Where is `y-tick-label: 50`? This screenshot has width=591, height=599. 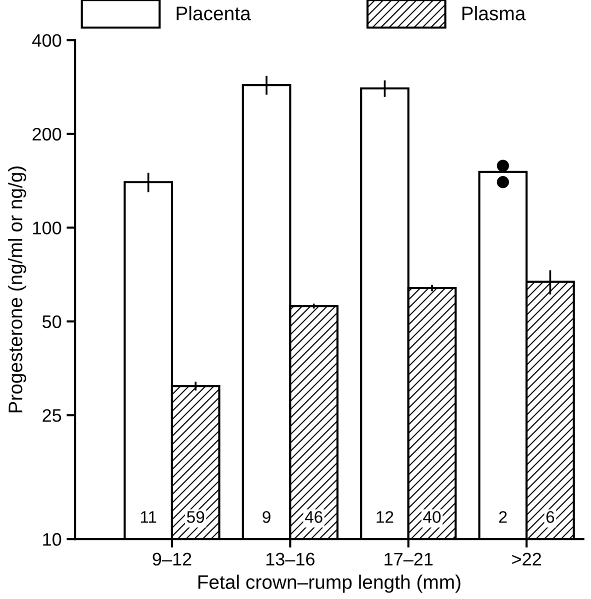
y-tick-label: 50 is located at coordinates (52, 321).